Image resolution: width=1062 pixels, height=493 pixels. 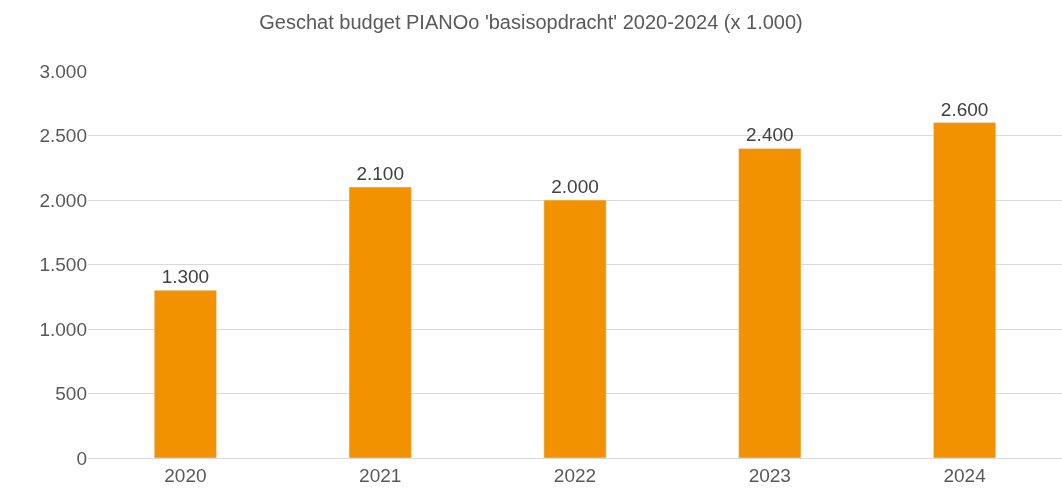 What do you see at coordinates (575, 186) in the screenshot?
I see `data-label: 2.000` at bounding box center [575, 186].